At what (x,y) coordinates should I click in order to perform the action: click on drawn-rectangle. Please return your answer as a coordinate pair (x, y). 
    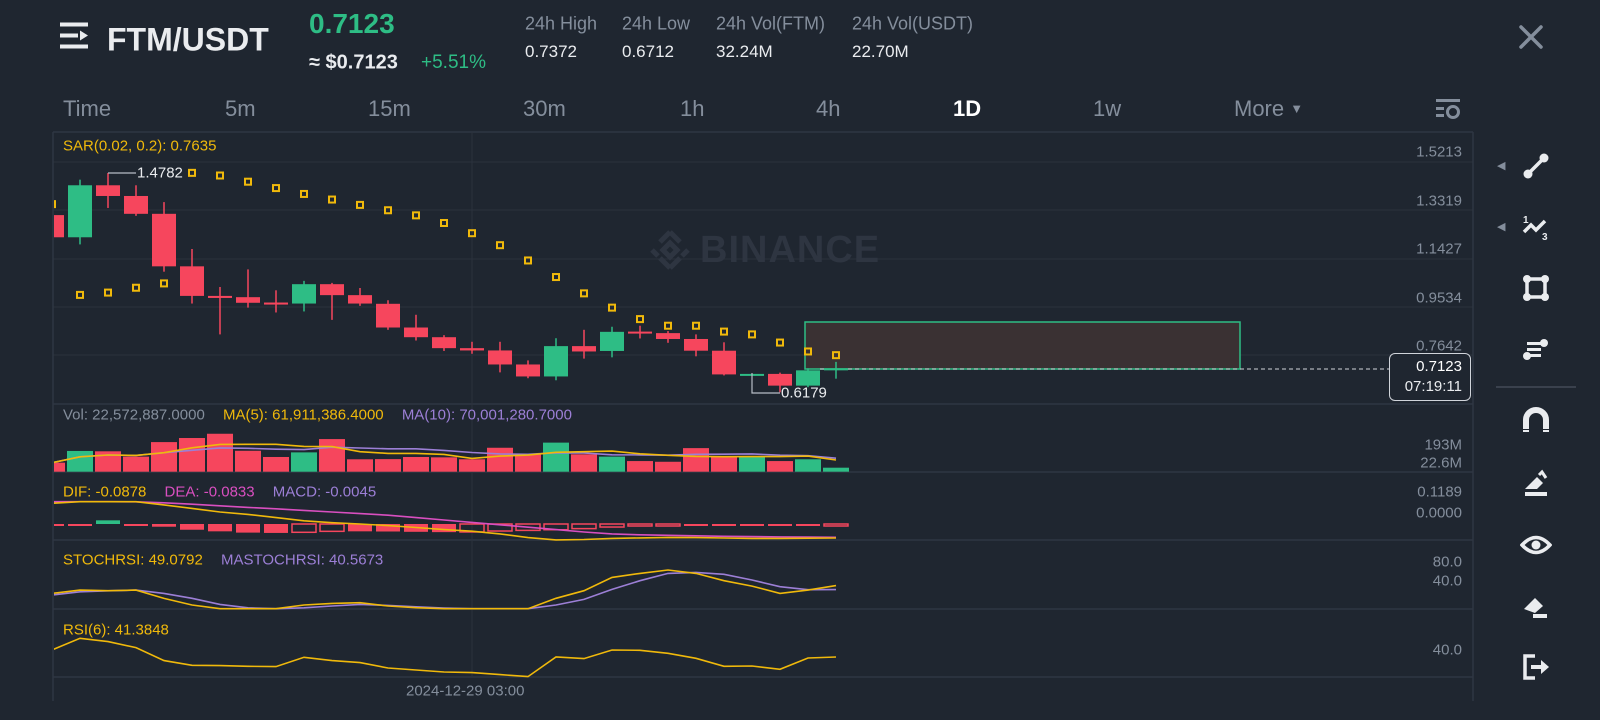
    Looking at the image, I should click on (1022, 345).